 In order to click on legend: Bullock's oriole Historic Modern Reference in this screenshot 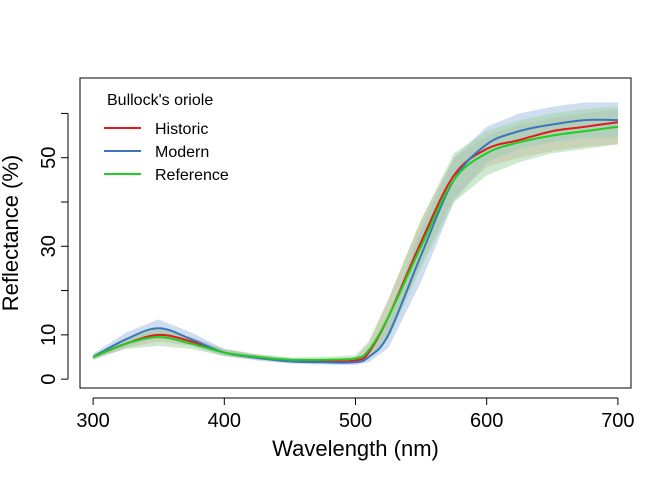, I will do `click(166, 138)`.